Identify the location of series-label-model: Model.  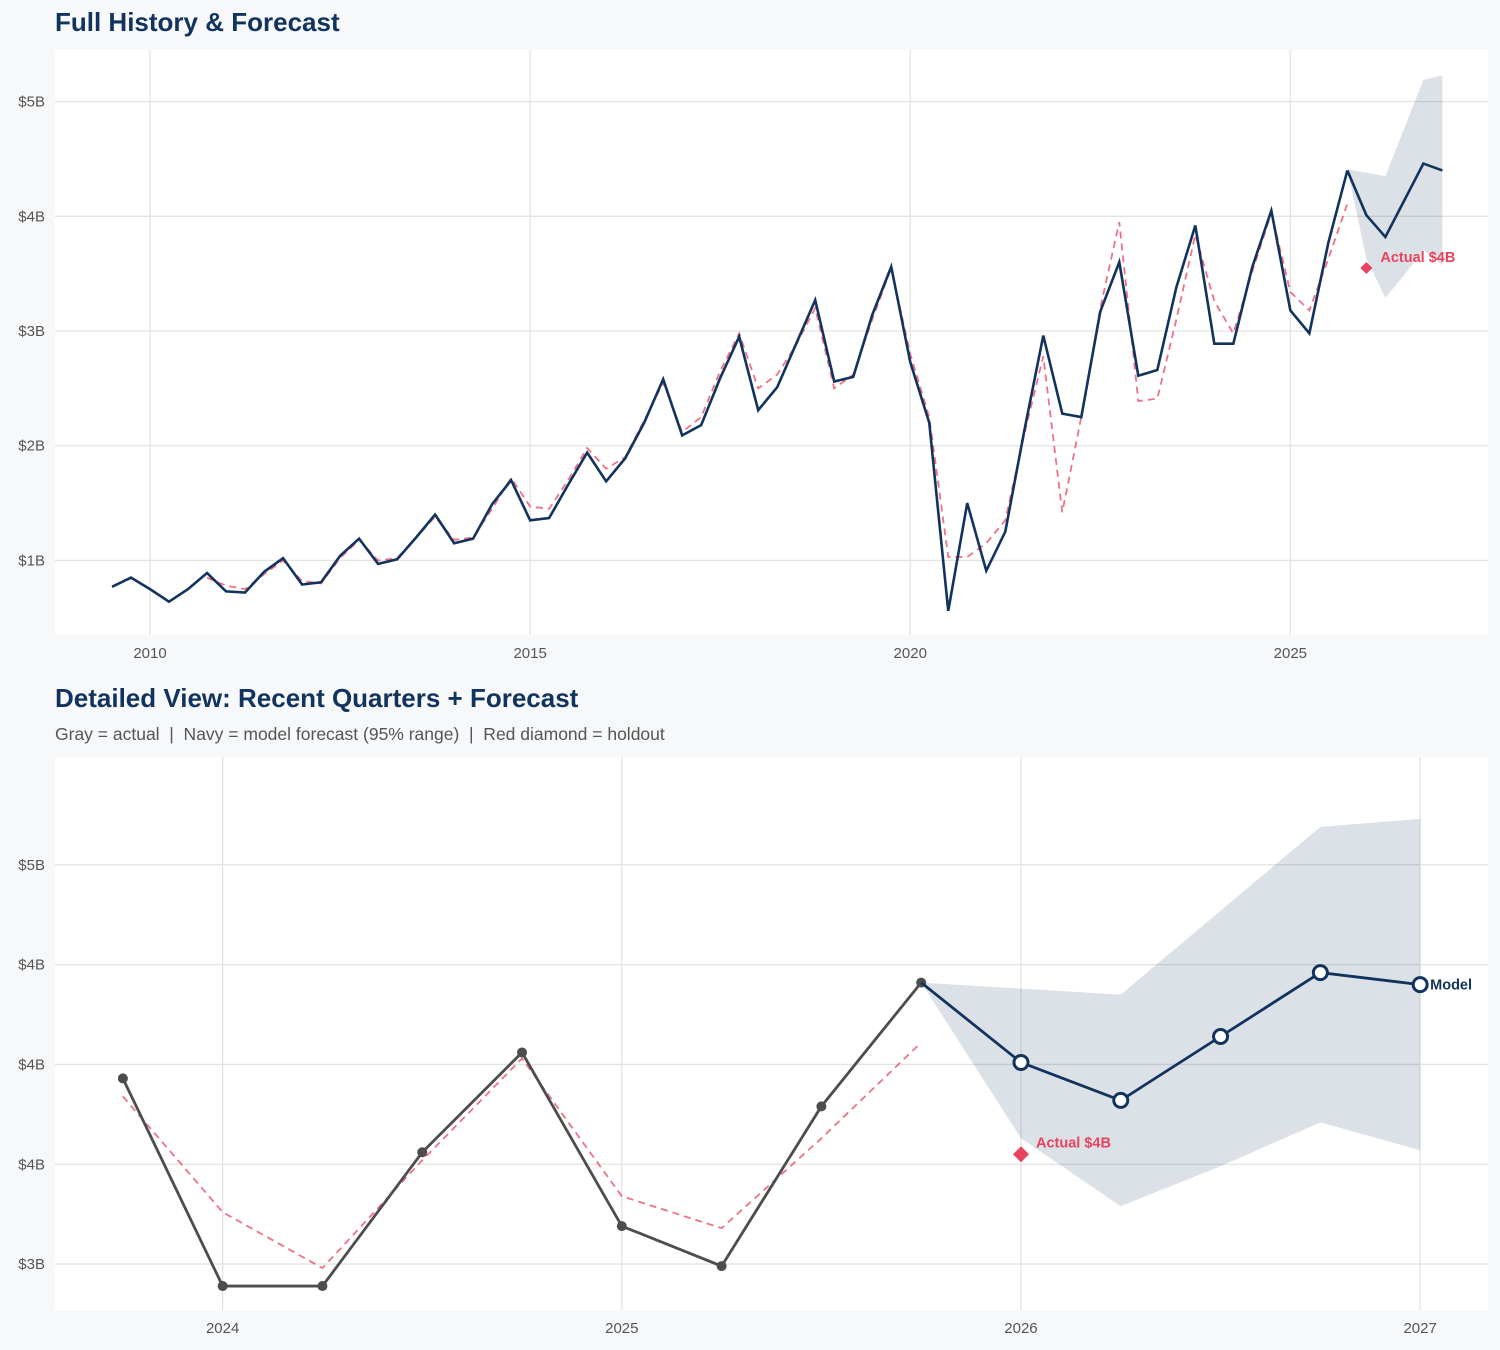
(1451, 986).